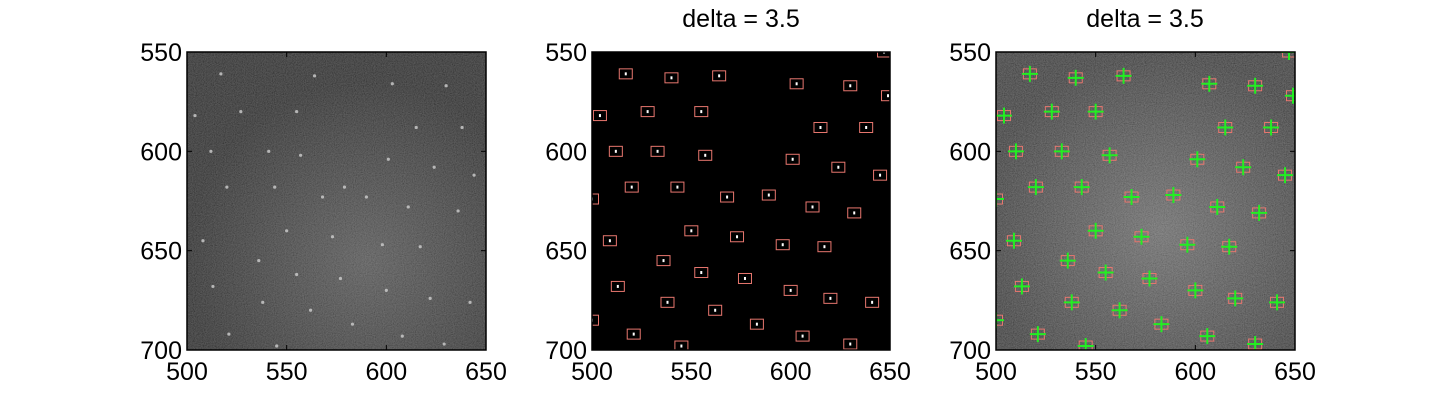 This screenshot has height=401, width=1439. I want to click on panel-raw-y-tick-label: 700, so click(161, 351).